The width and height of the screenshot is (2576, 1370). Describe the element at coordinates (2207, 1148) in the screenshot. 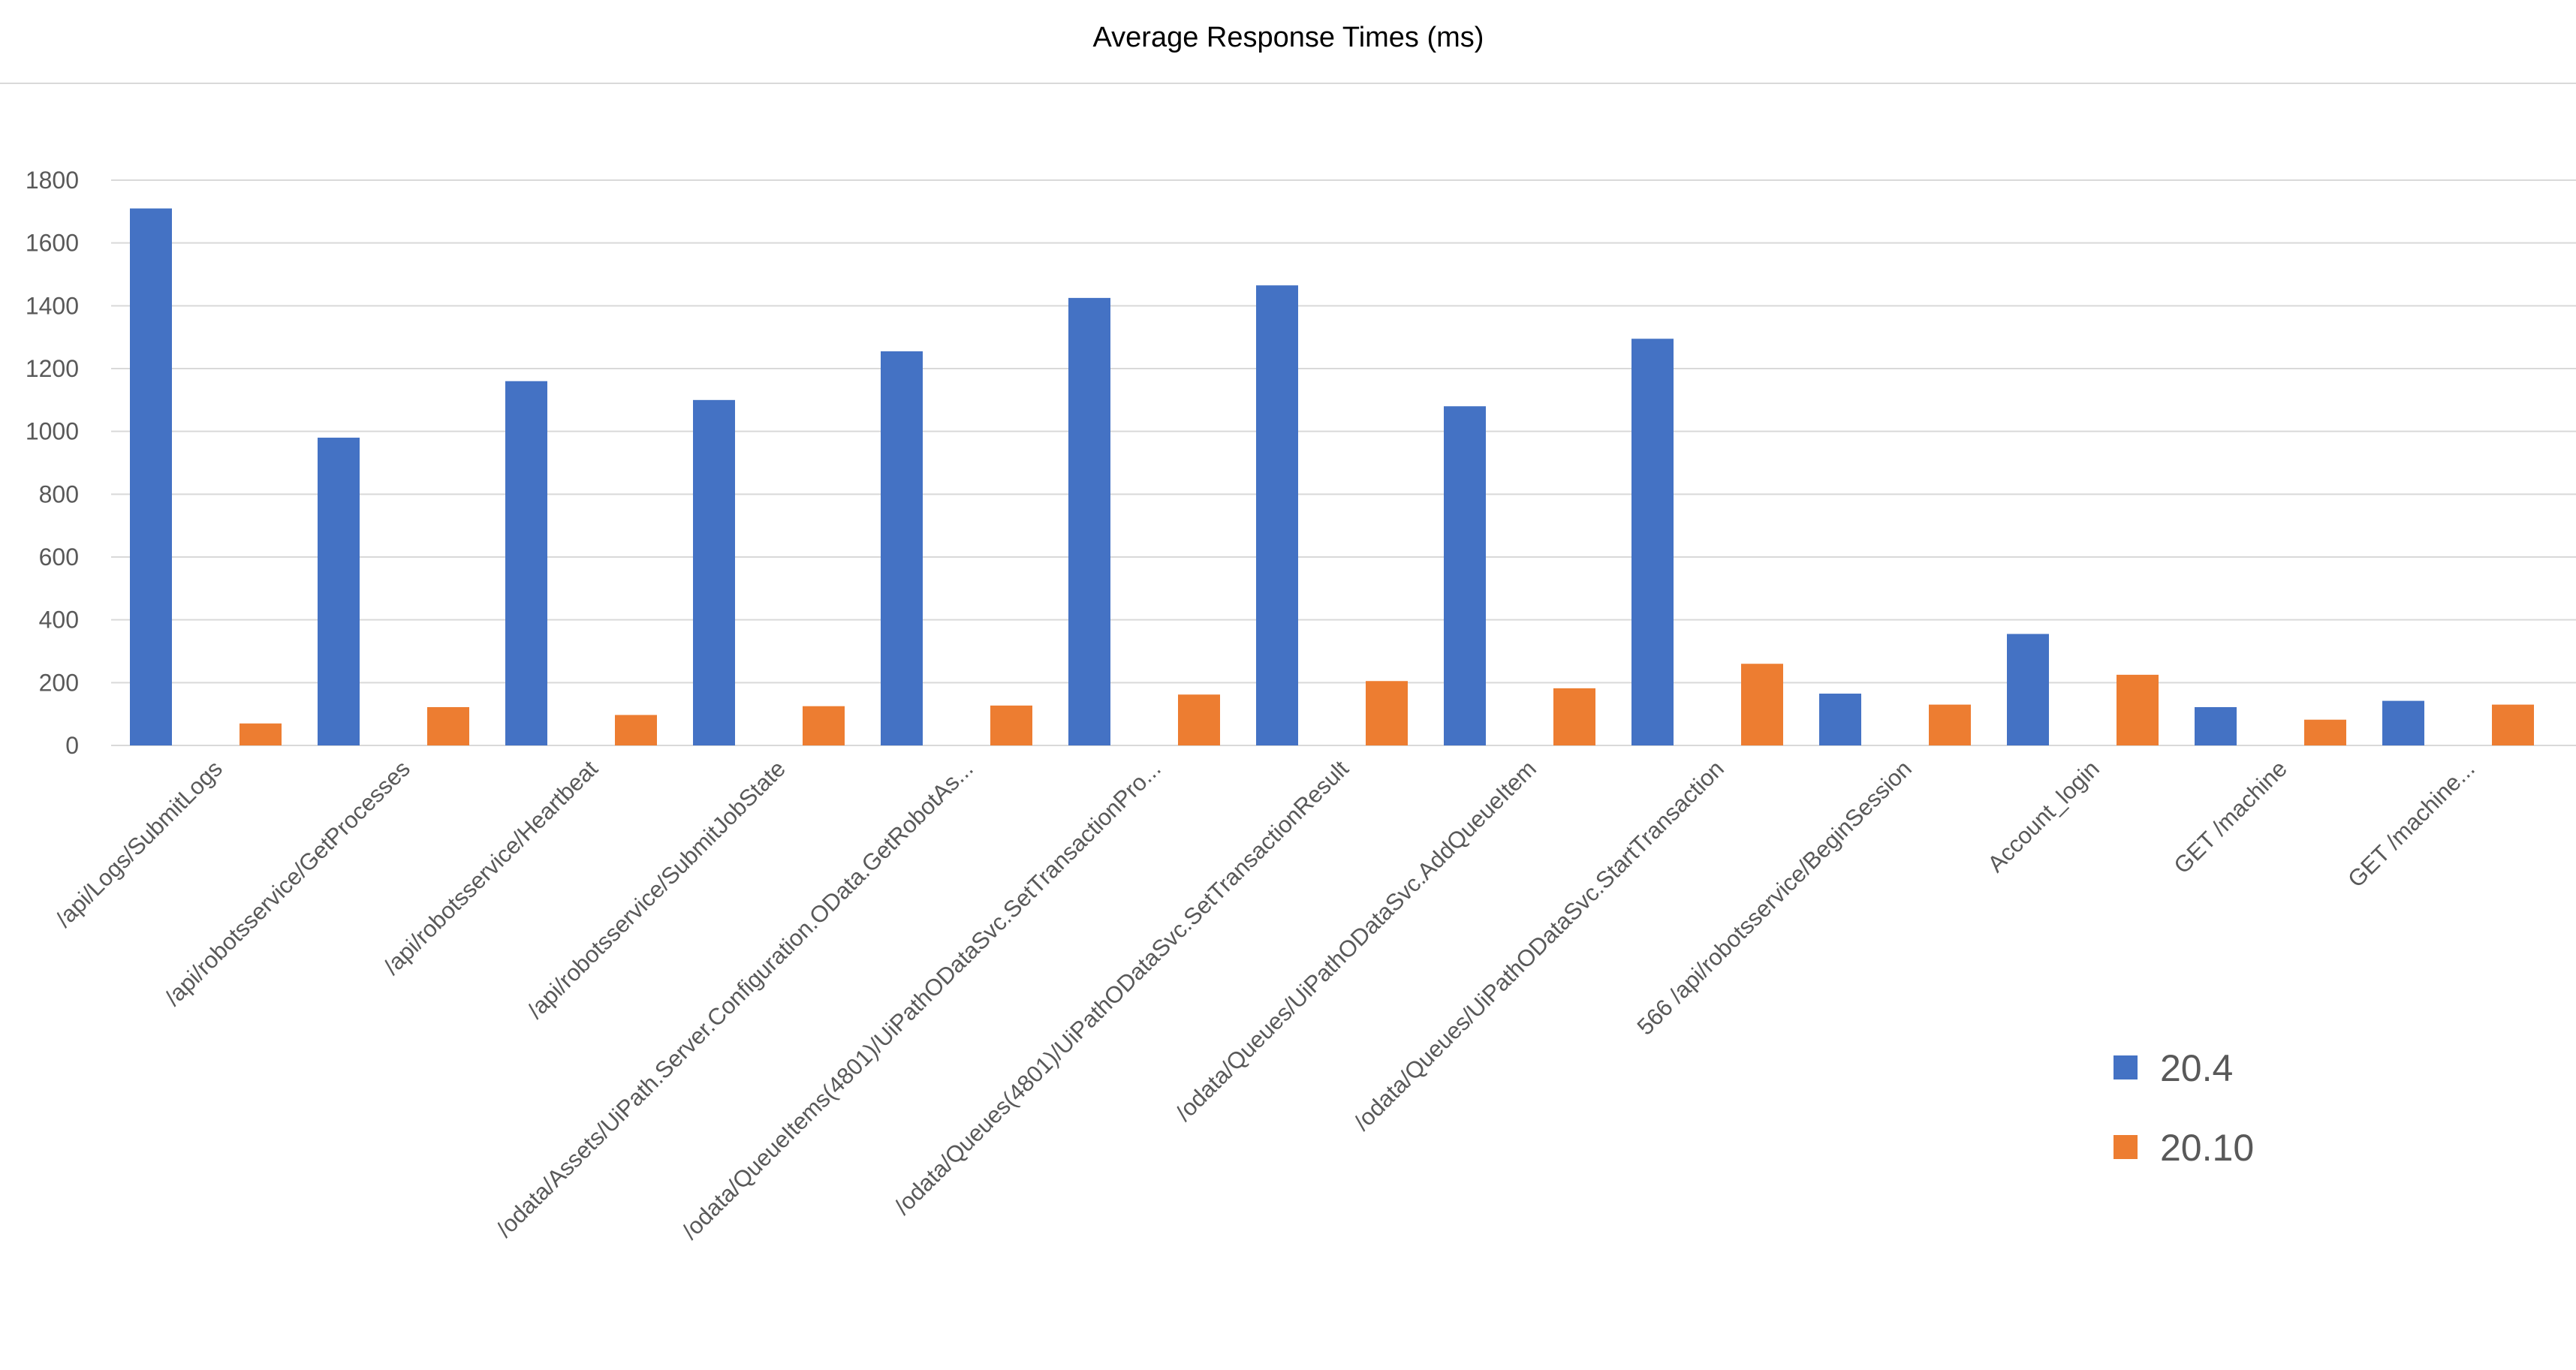

I see `legend-label: 20.10` at that location.